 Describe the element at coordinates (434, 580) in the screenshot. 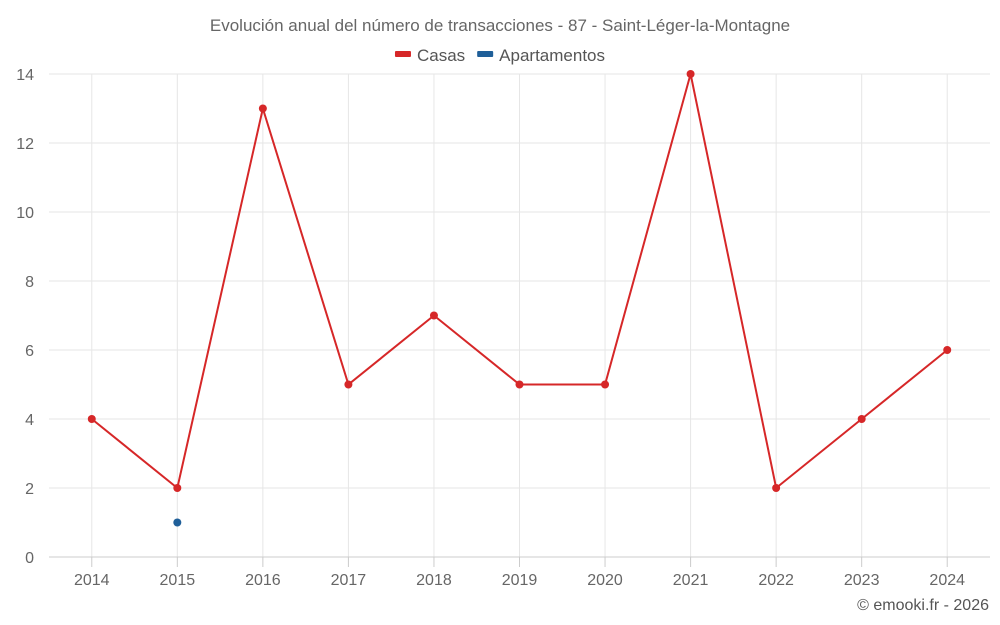

I see `x-tick-label: 2018` at that location.